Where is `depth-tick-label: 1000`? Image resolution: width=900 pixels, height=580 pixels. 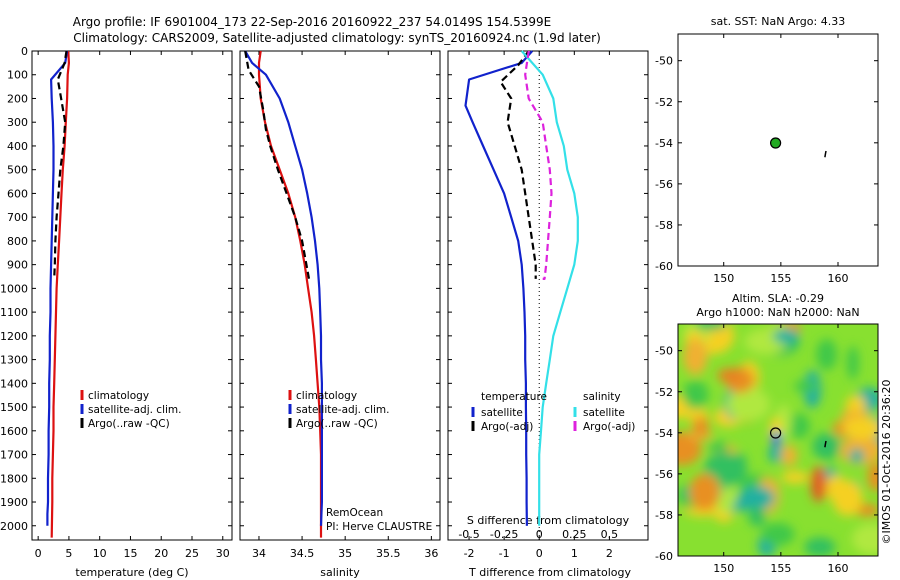
depth-tick-label: 1000 is located at coordinates (14, 288).